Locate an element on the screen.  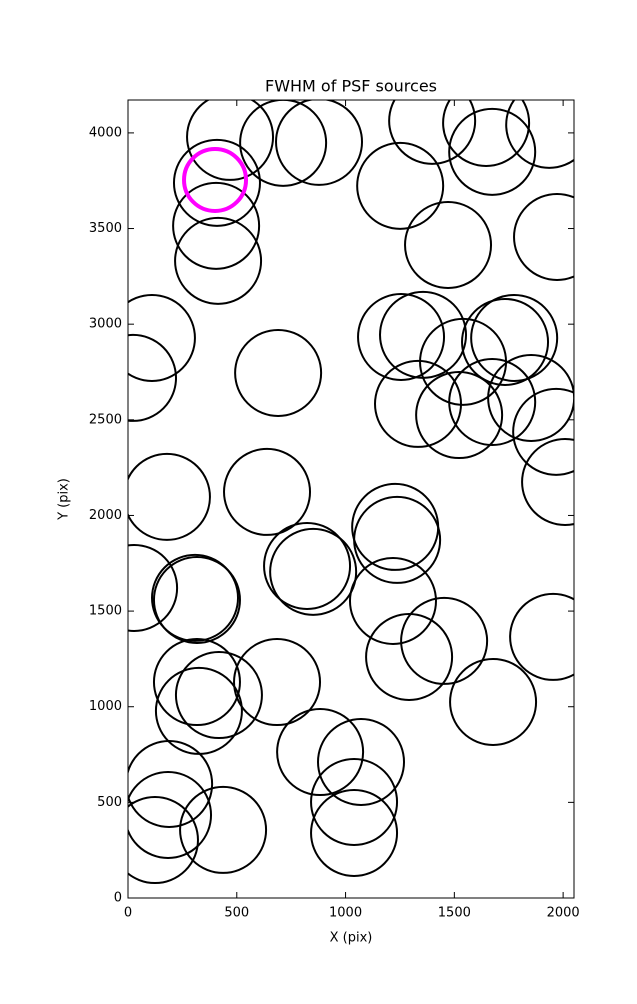
highlighted-source is located at coordinates (215, 179).